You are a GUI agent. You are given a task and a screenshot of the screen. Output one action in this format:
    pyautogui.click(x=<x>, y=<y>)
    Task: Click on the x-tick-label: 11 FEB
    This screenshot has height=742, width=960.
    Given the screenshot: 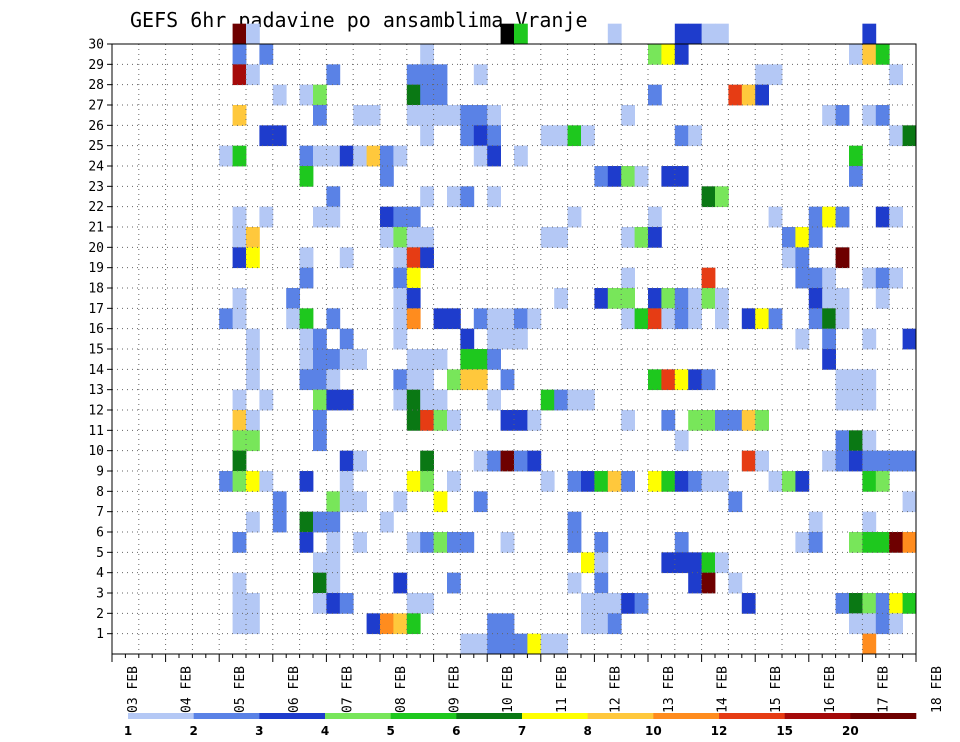 What is the action you would take?
    pyautogui.click(x=562, y=689)
    